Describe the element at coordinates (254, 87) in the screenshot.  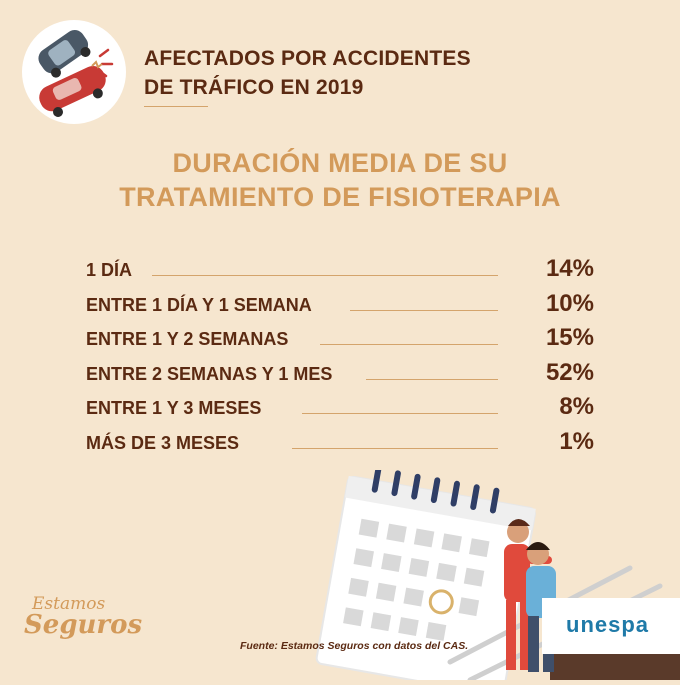
I see `header-title-line2: DE TRÁFICO EN 2019` at that location.